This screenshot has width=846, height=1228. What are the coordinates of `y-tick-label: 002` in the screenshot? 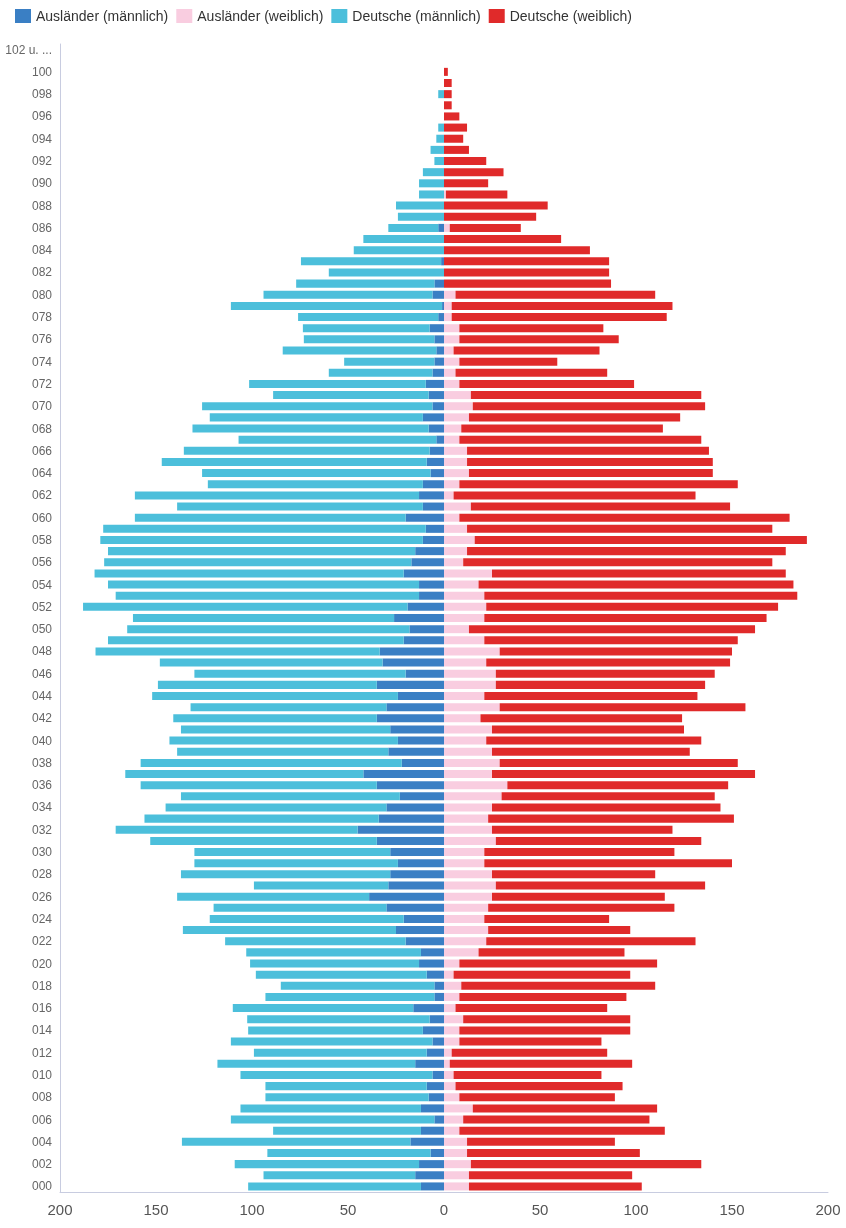 It's located at (42, 1164).